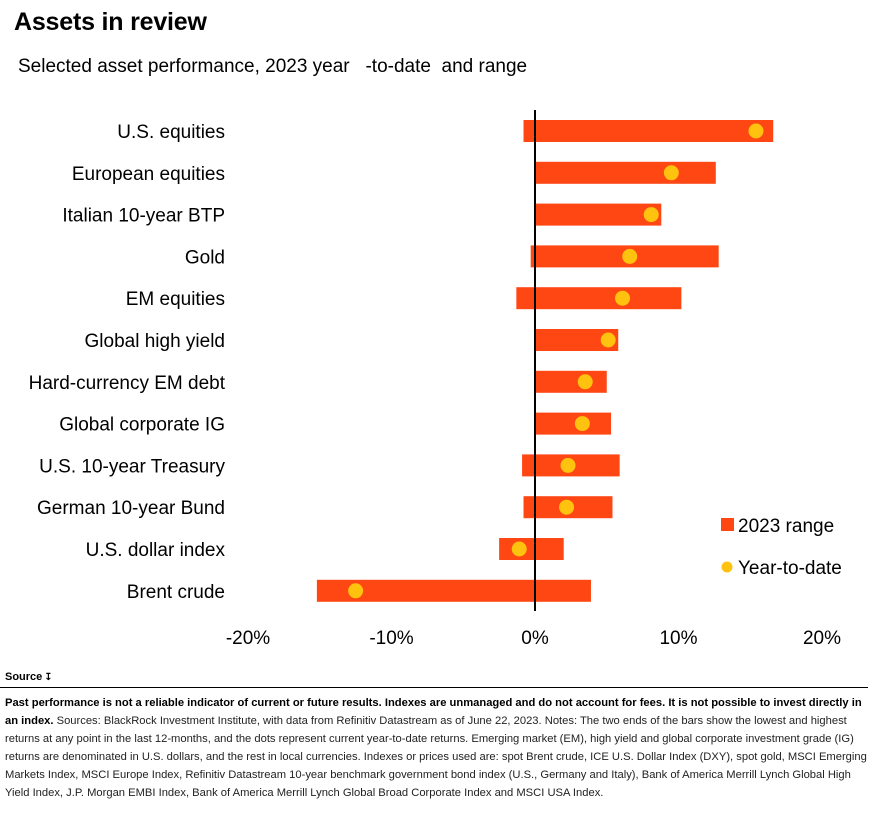 The width and height of the screenshot is (895, 823). I want to click on chevron-double-down-icon: ↧, so click(48, 677).